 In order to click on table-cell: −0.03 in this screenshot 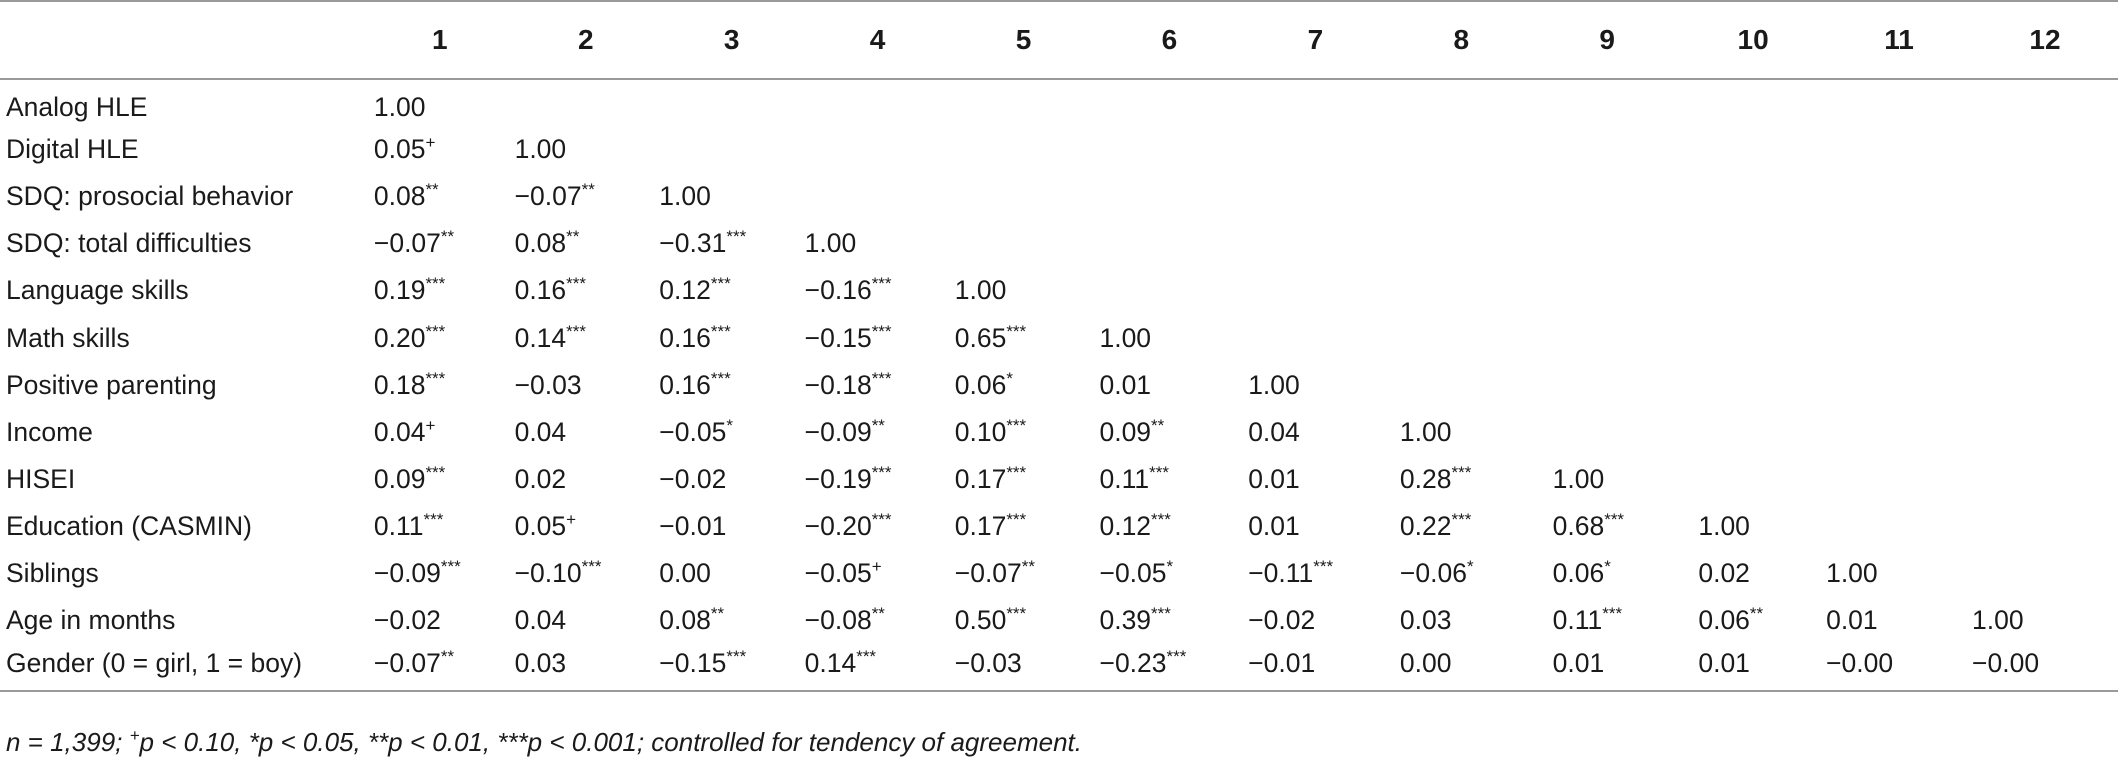, I will do `click(1023, 668)`.